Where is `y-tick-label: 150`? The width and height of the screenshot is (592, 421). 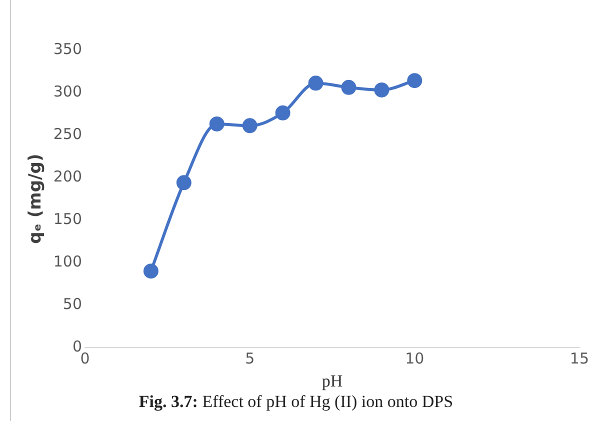 y-tick-label: 150 is located at coordinates (67, 219).